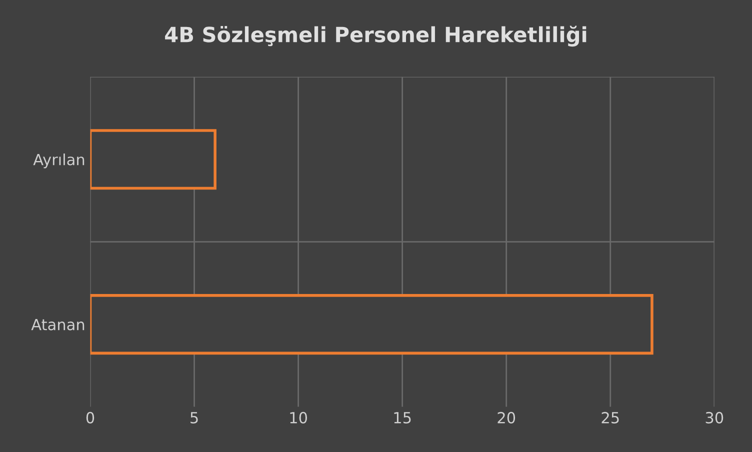 The height and width of the screenshot is (452, 752). Describe the element at coordinates (610, 418) in the screenshot. I see `x-tick-label: 25` at that location.